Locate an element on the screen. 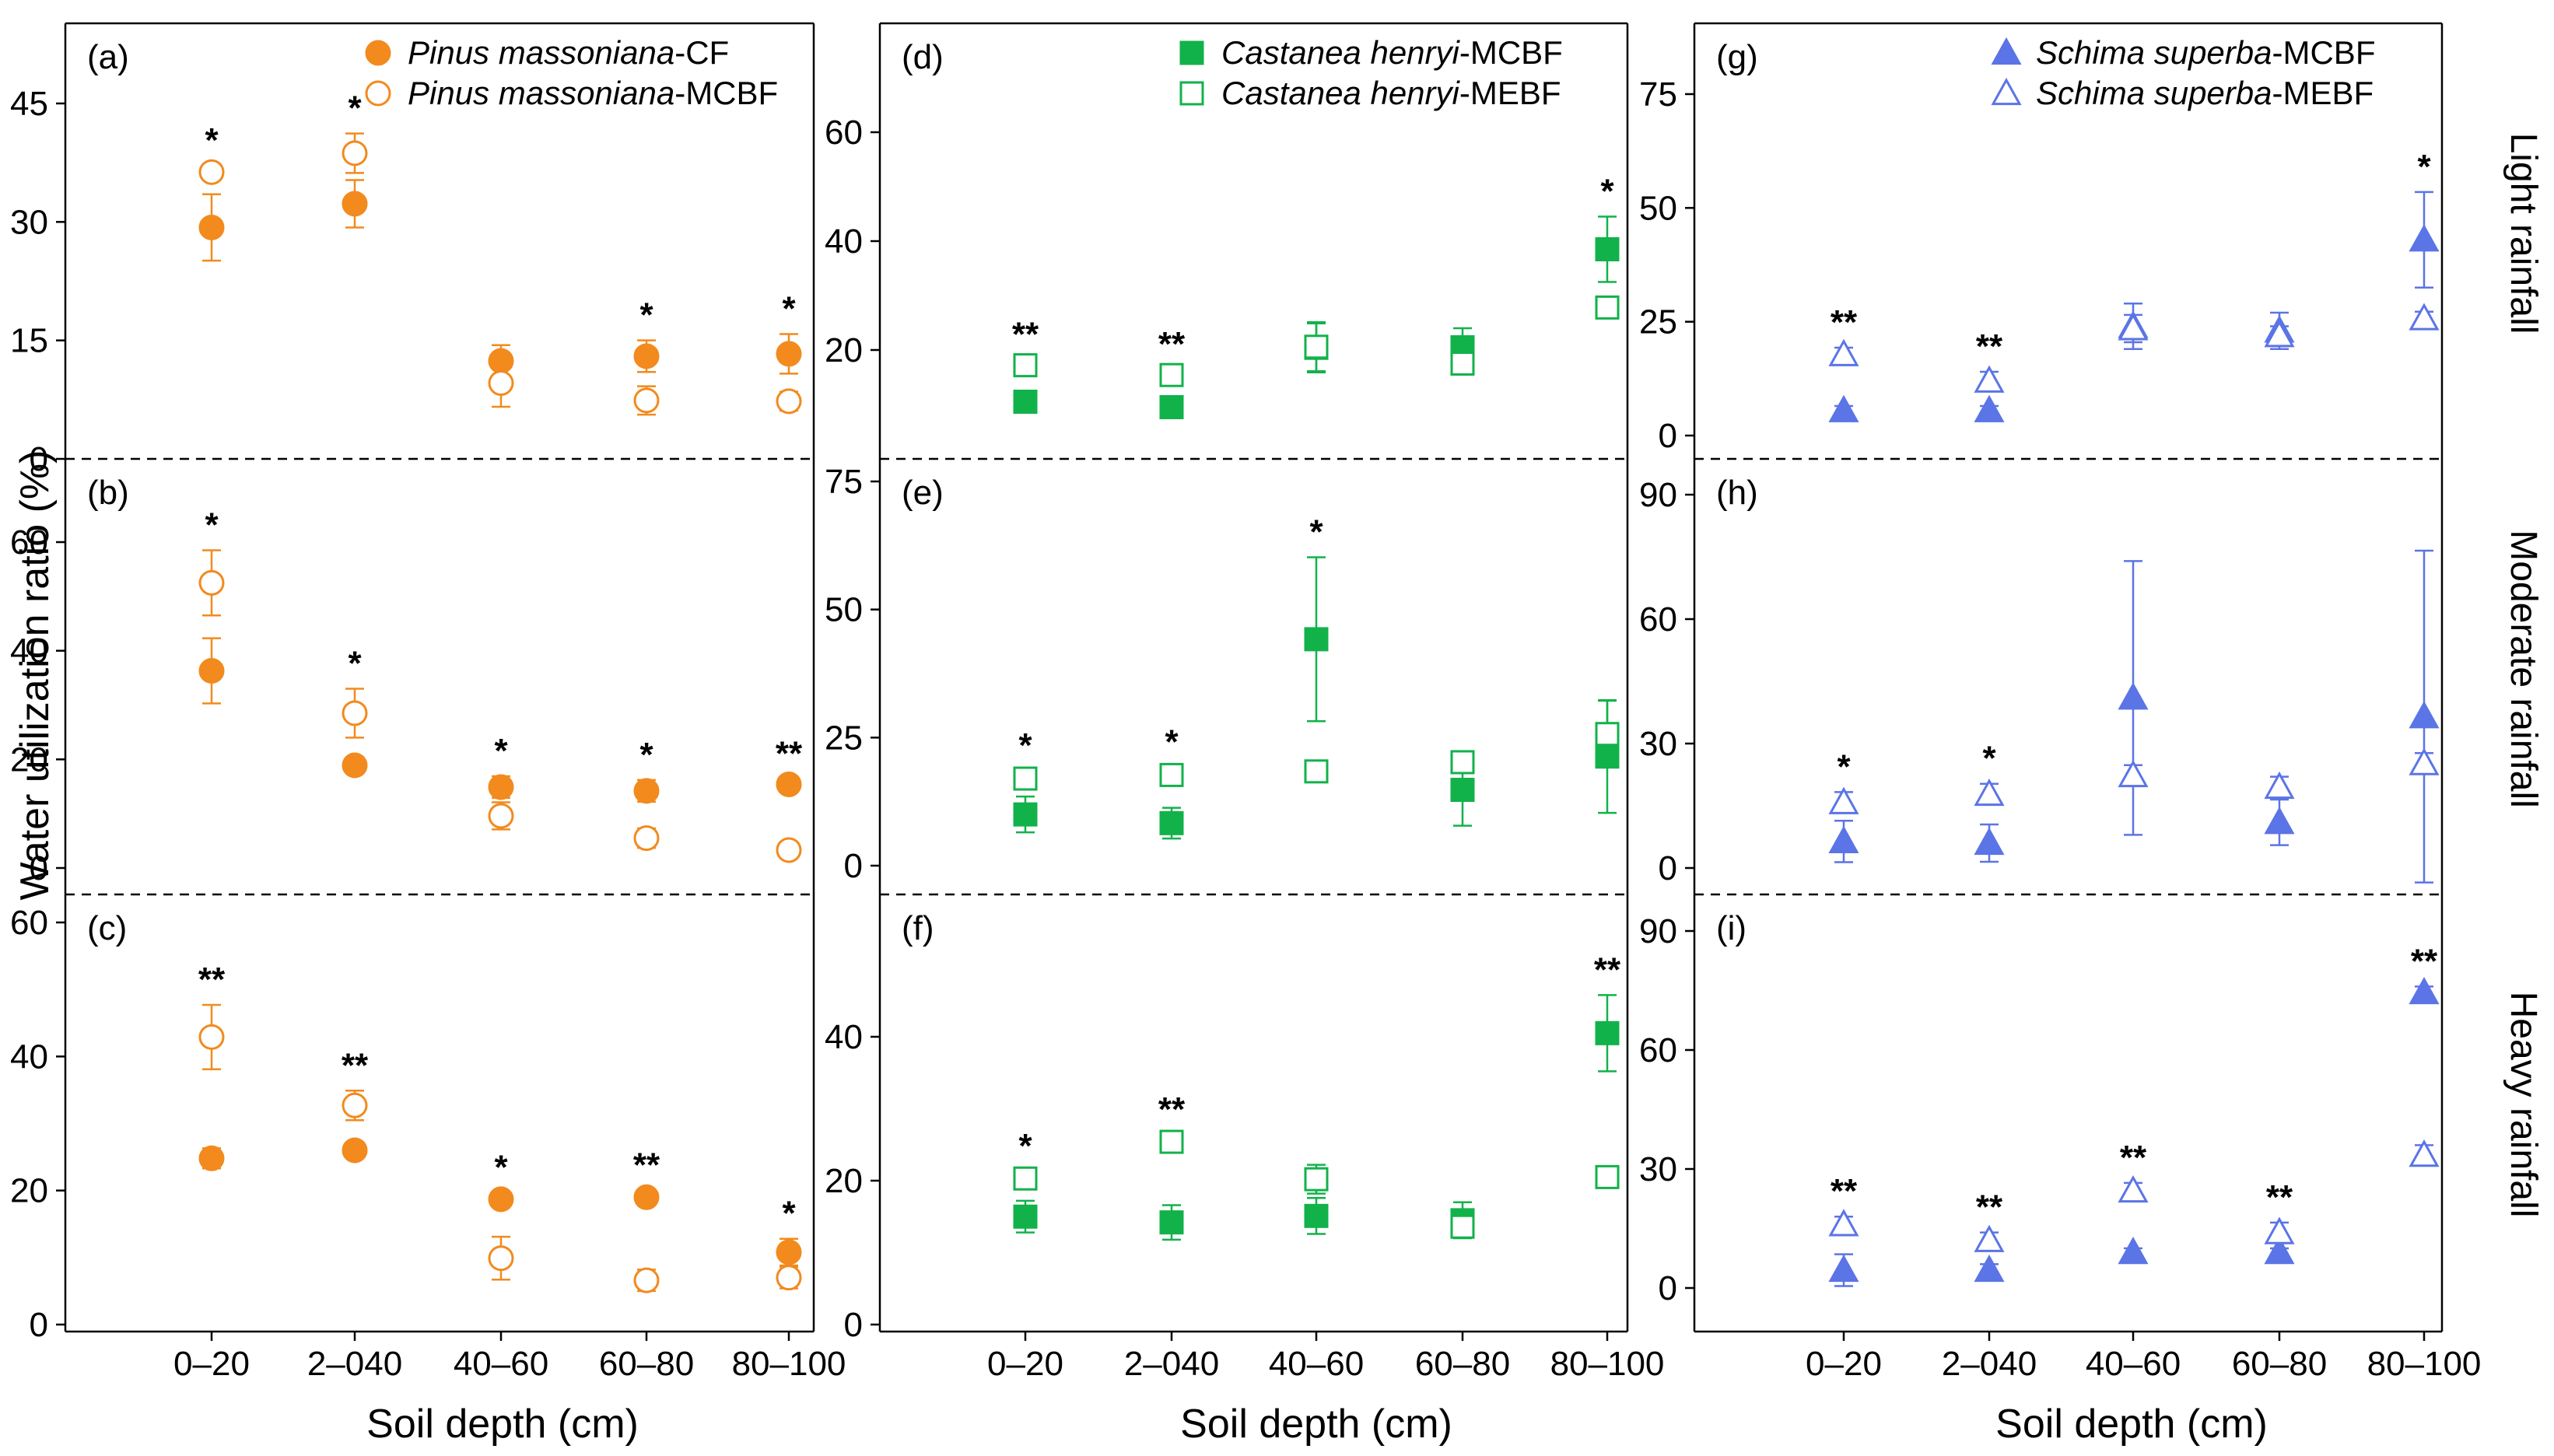 The width and height of the screenshot is (2554, 1456). y-tick-label: 40 is located at coordinates (844, 1037).